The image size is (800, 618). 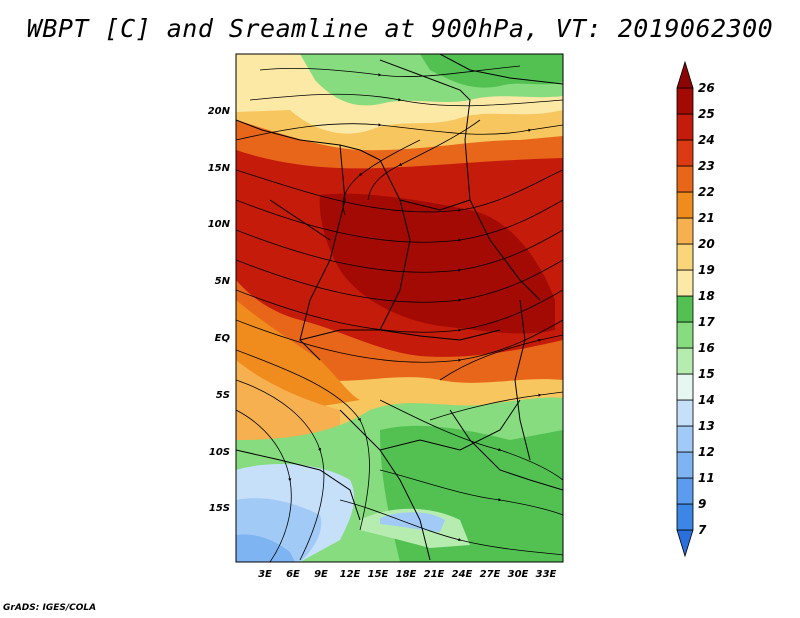 I want to click on lat-label-5s: 5S, so click(x=223, y=395).